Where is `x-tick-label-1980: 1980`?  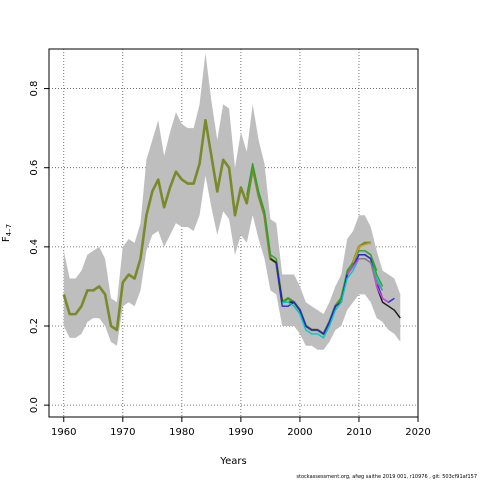
x-tick-label-1980: 1980 is located at coordinates (181, 432).